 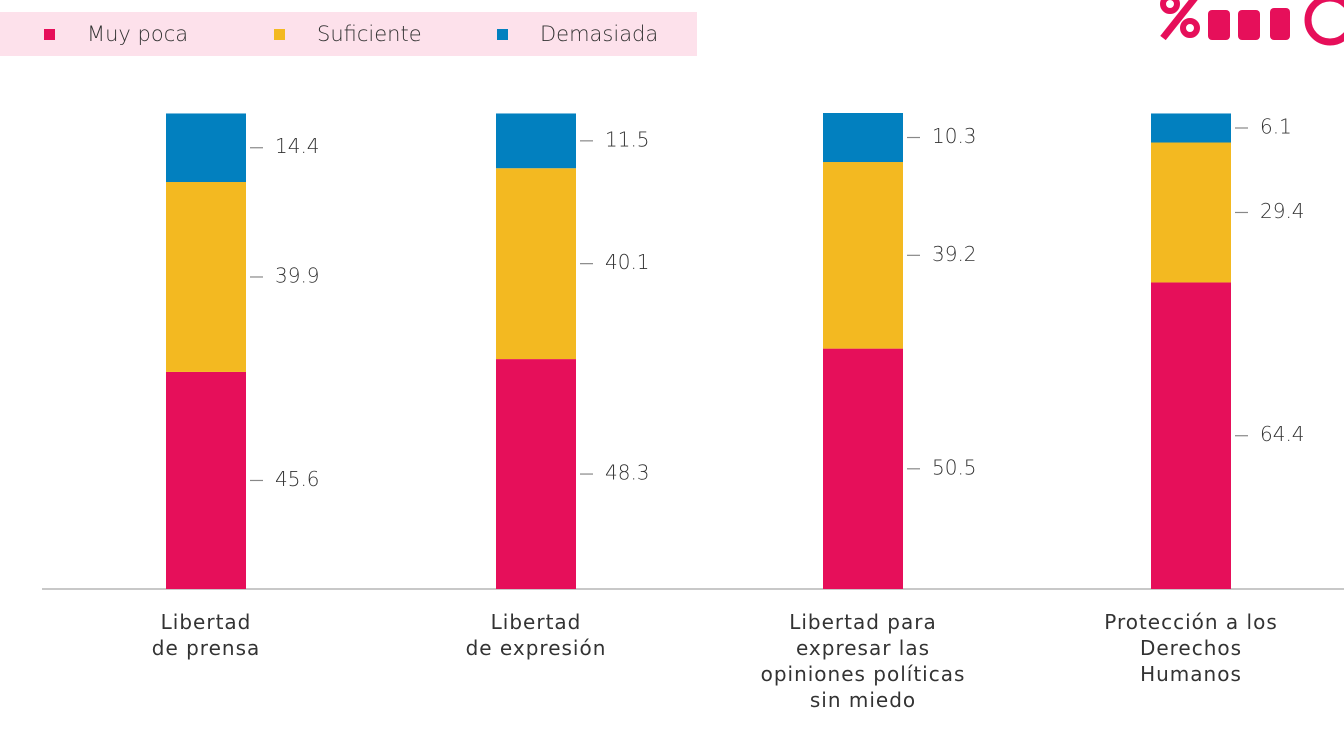 I want to click on value-label: 14.4, so click(x=297, y=146).